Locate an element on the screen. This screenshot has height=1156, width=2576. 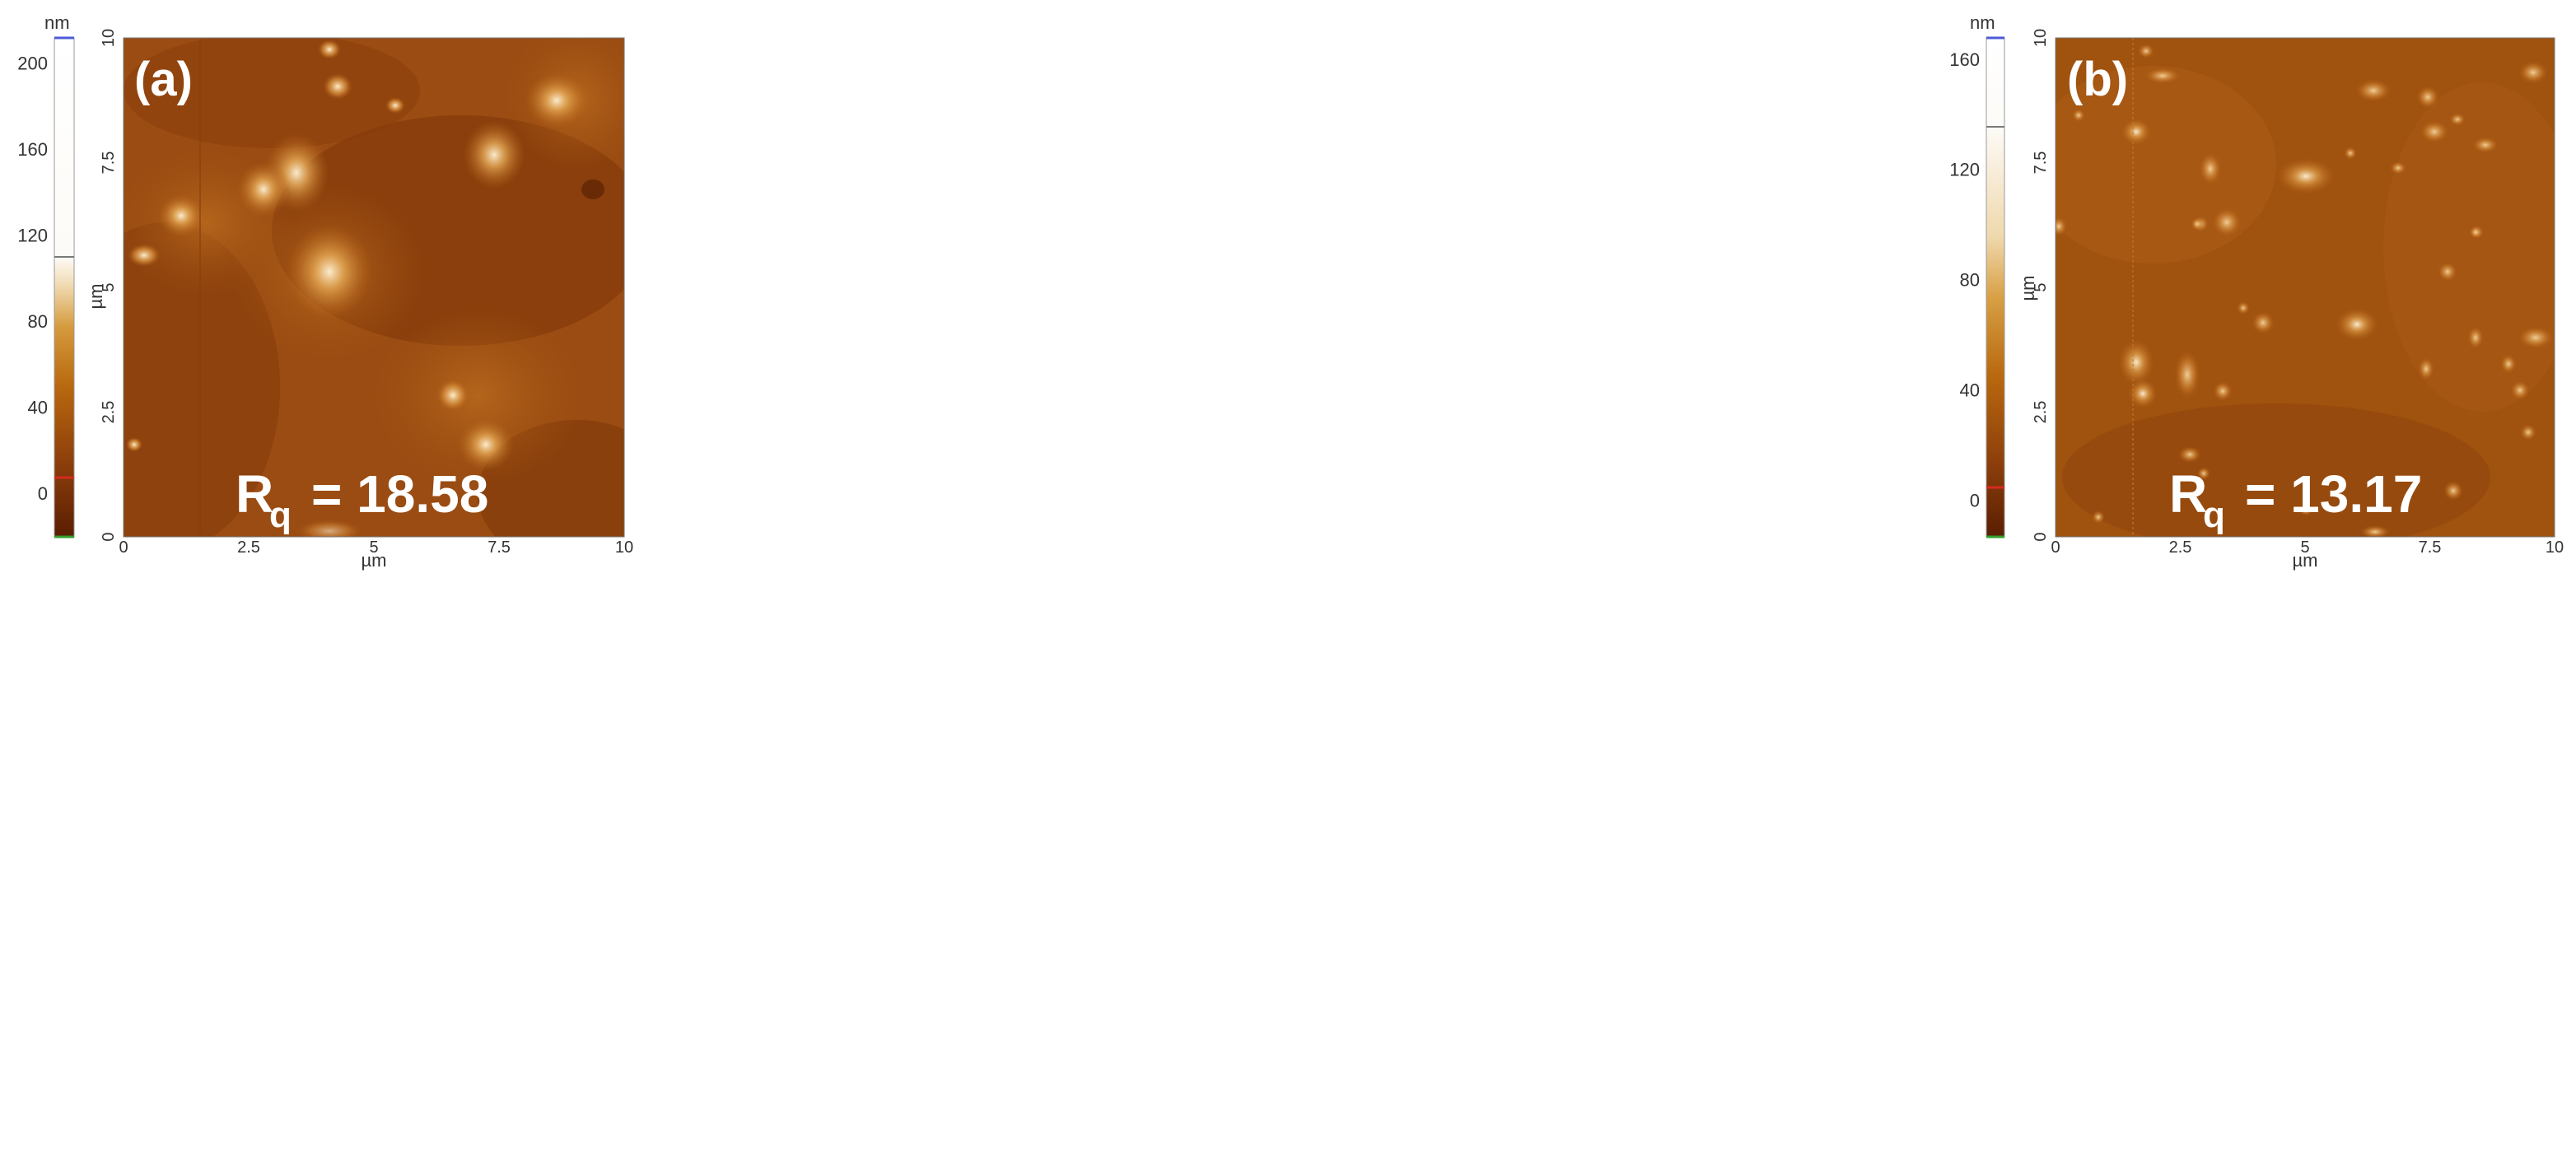
panel-a: nm 200 160 120 80 40 0 0 2.5 5 7.5 10 µm is located at coordinates (325, 291).